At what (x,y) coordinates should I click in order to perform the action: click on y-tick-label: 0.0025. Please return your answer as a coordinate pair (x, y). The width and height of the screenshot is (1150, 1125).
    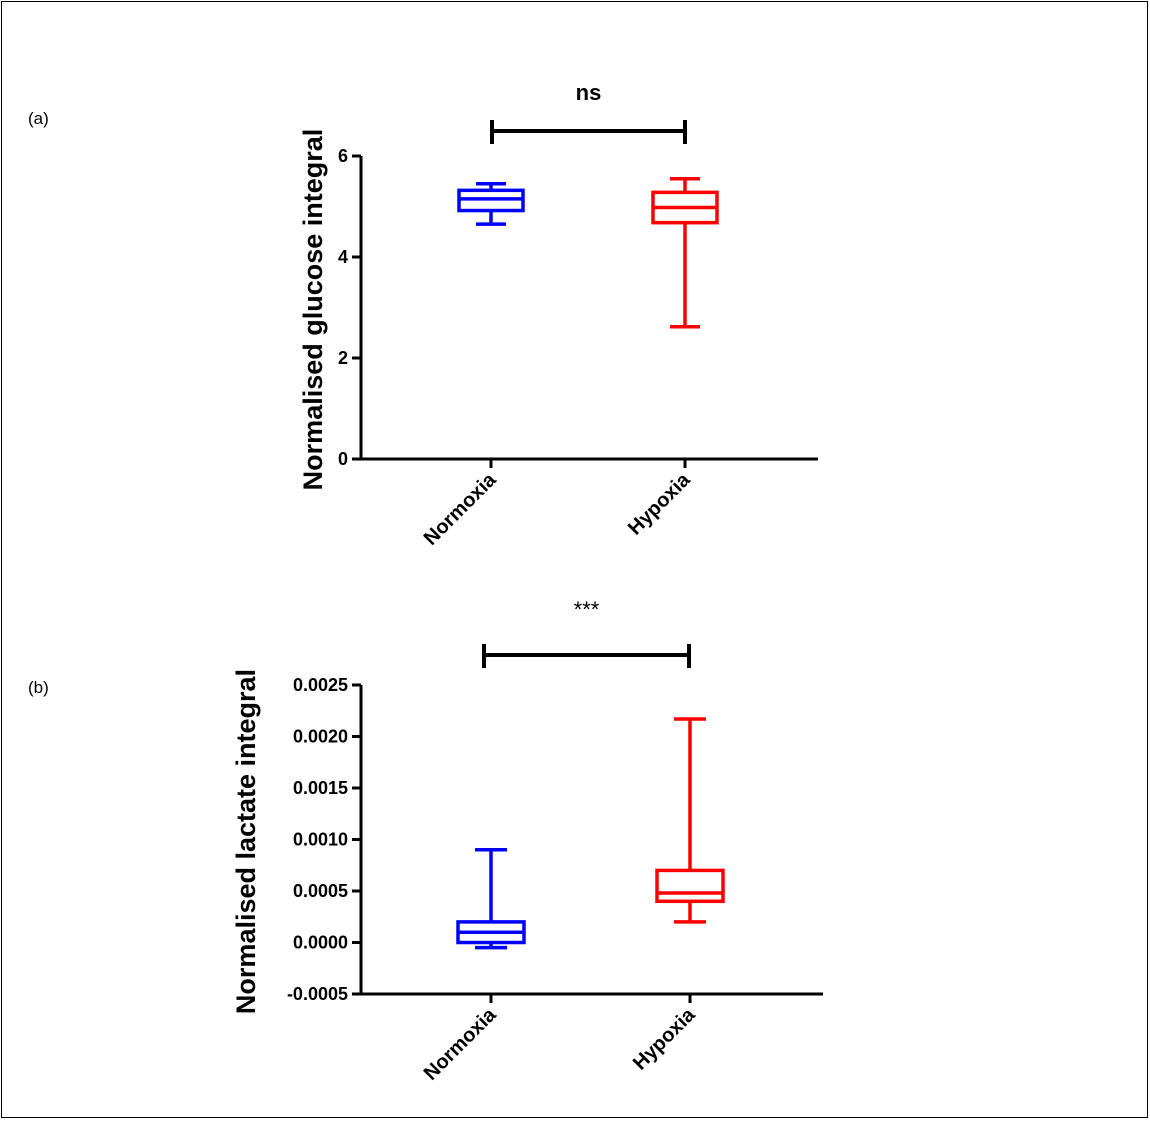
    Looking at the image, I should click on (320, 685).